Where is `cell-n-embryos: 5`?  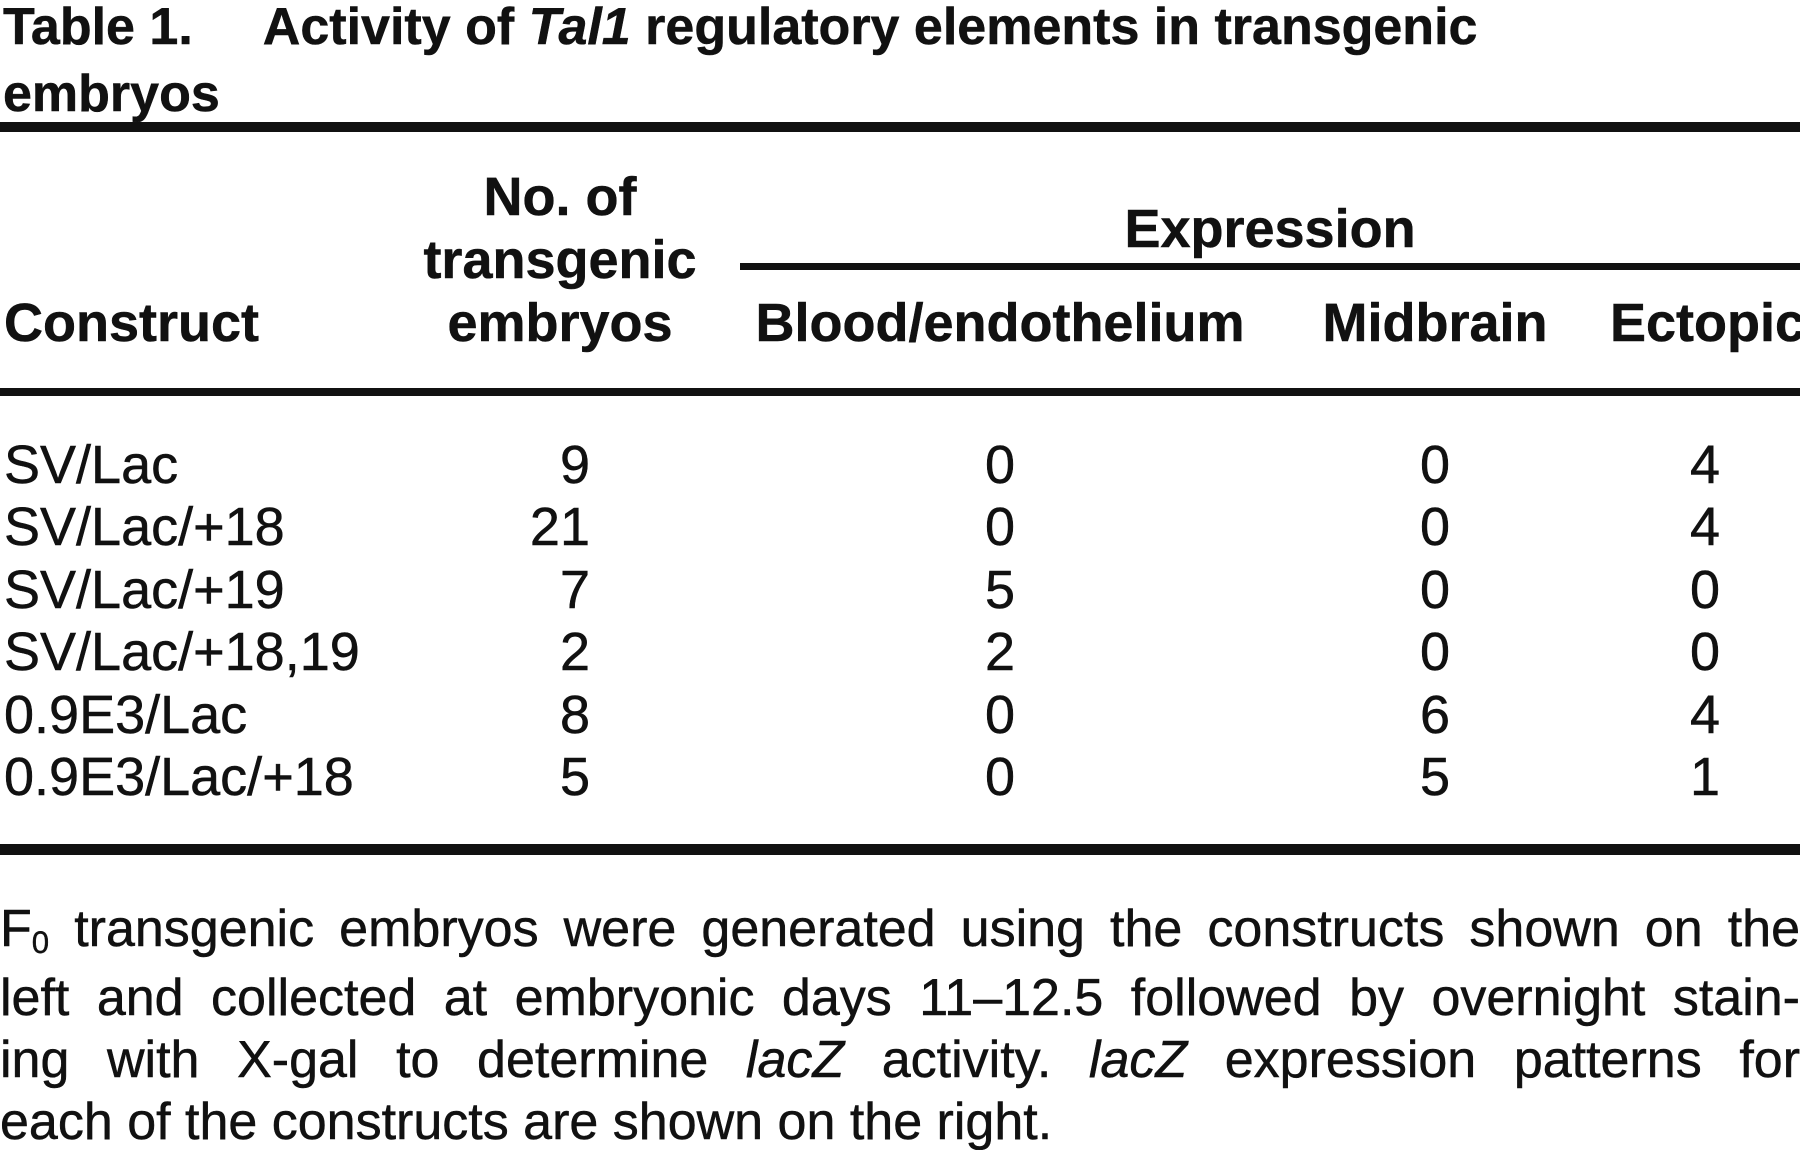 cell-n-embryos: 5 is located at coordinates (575, 777).